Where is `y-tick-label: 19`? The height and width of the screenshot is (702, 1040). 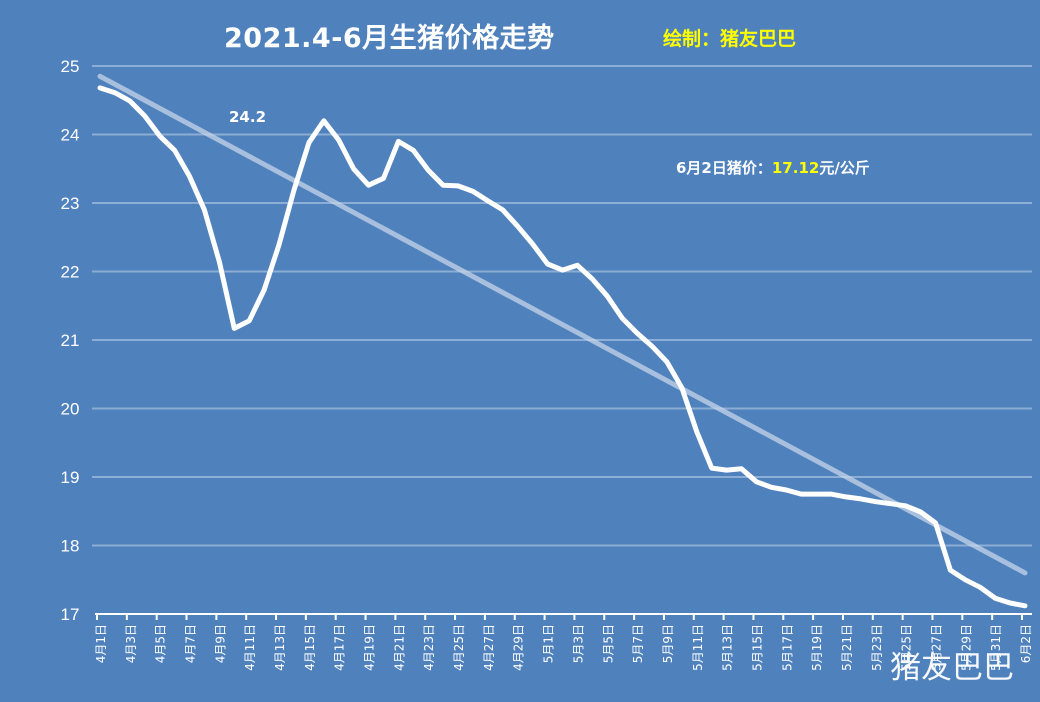 y-tick-label: 19 is located at coordinates (70, 477).